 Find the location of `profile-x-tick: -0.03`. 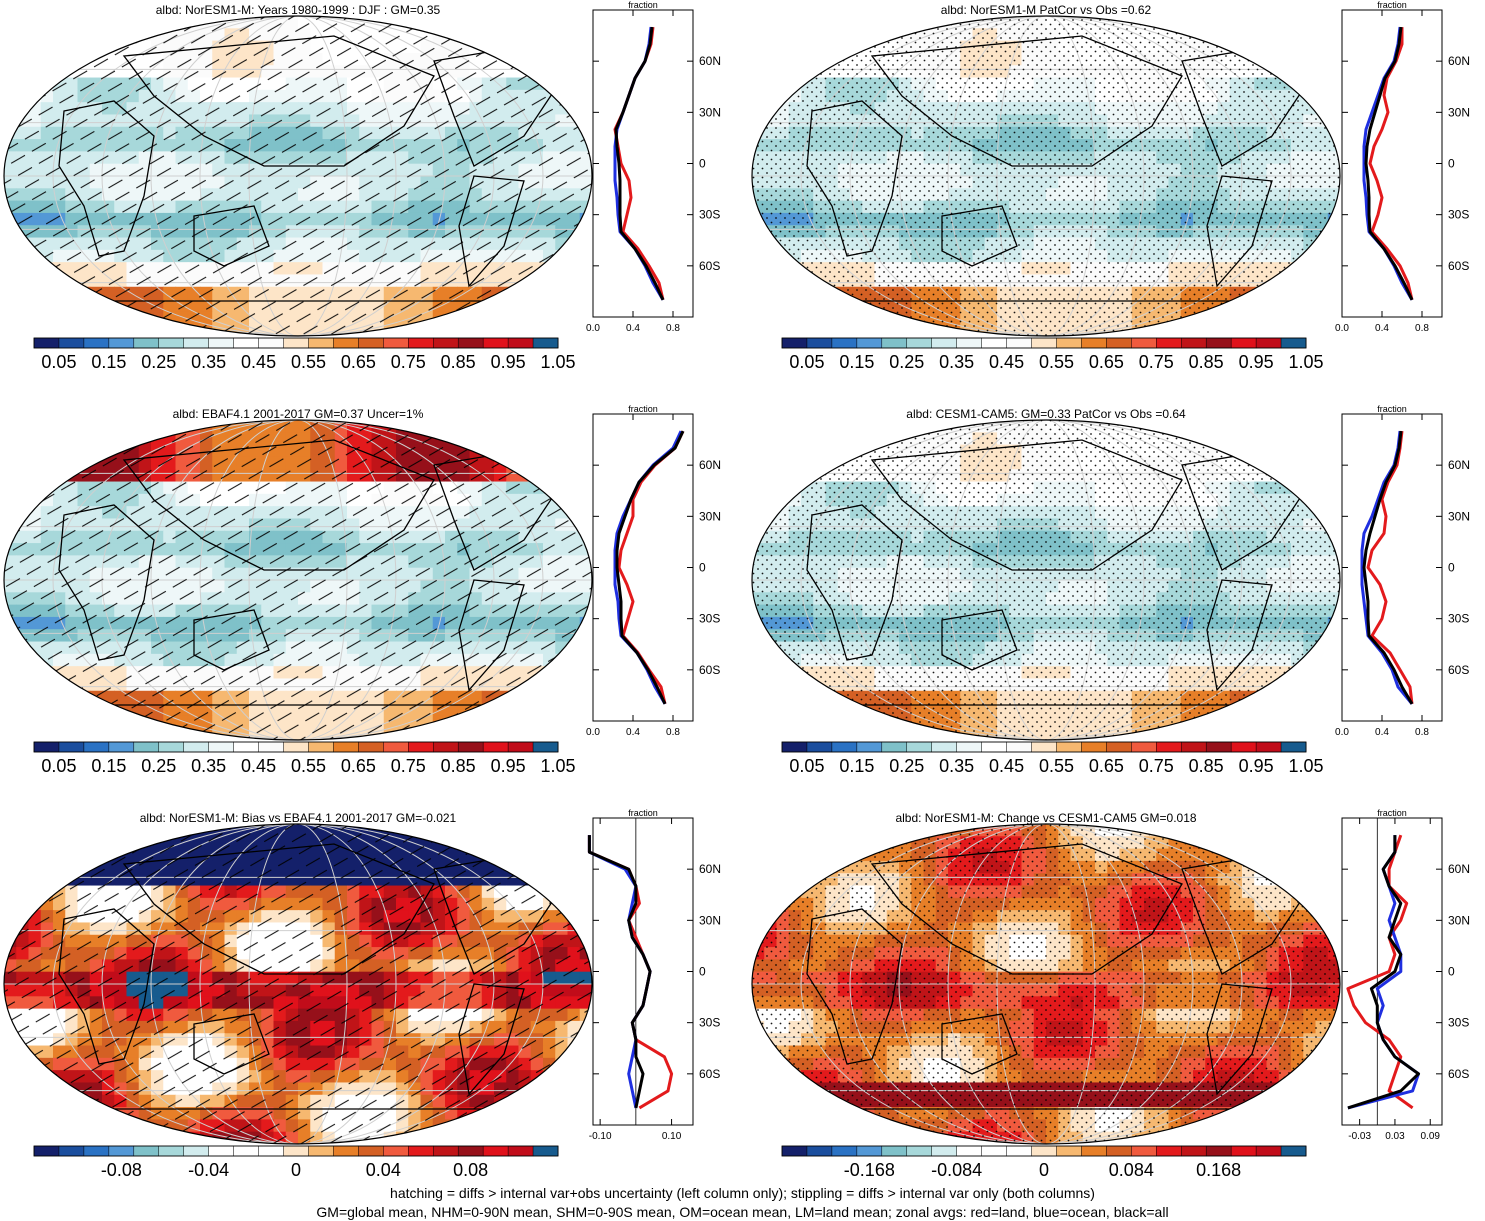

profile-x-tick: -0.03 is located at coordinates (1359, 1136).